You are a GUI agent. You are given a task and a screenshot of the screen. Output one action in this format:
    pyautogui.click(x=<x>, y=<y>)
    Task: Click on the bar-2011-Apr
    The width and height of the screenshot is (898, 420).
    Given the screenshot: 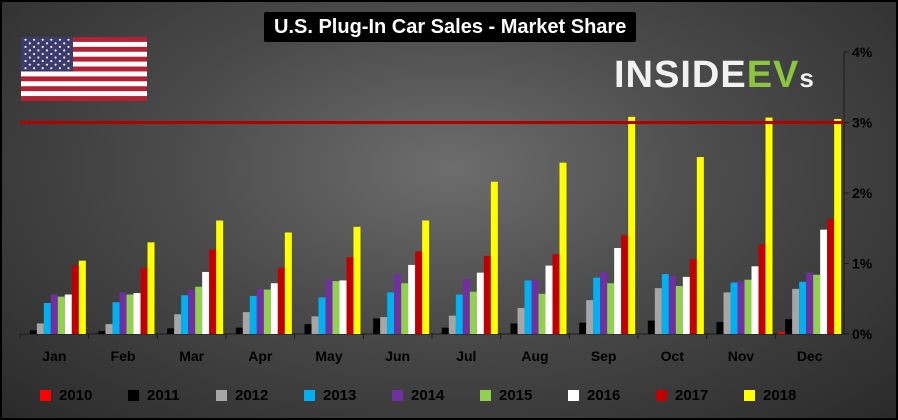 What is the action you would take?
    pyautogui.click(x=239, y=330)
    